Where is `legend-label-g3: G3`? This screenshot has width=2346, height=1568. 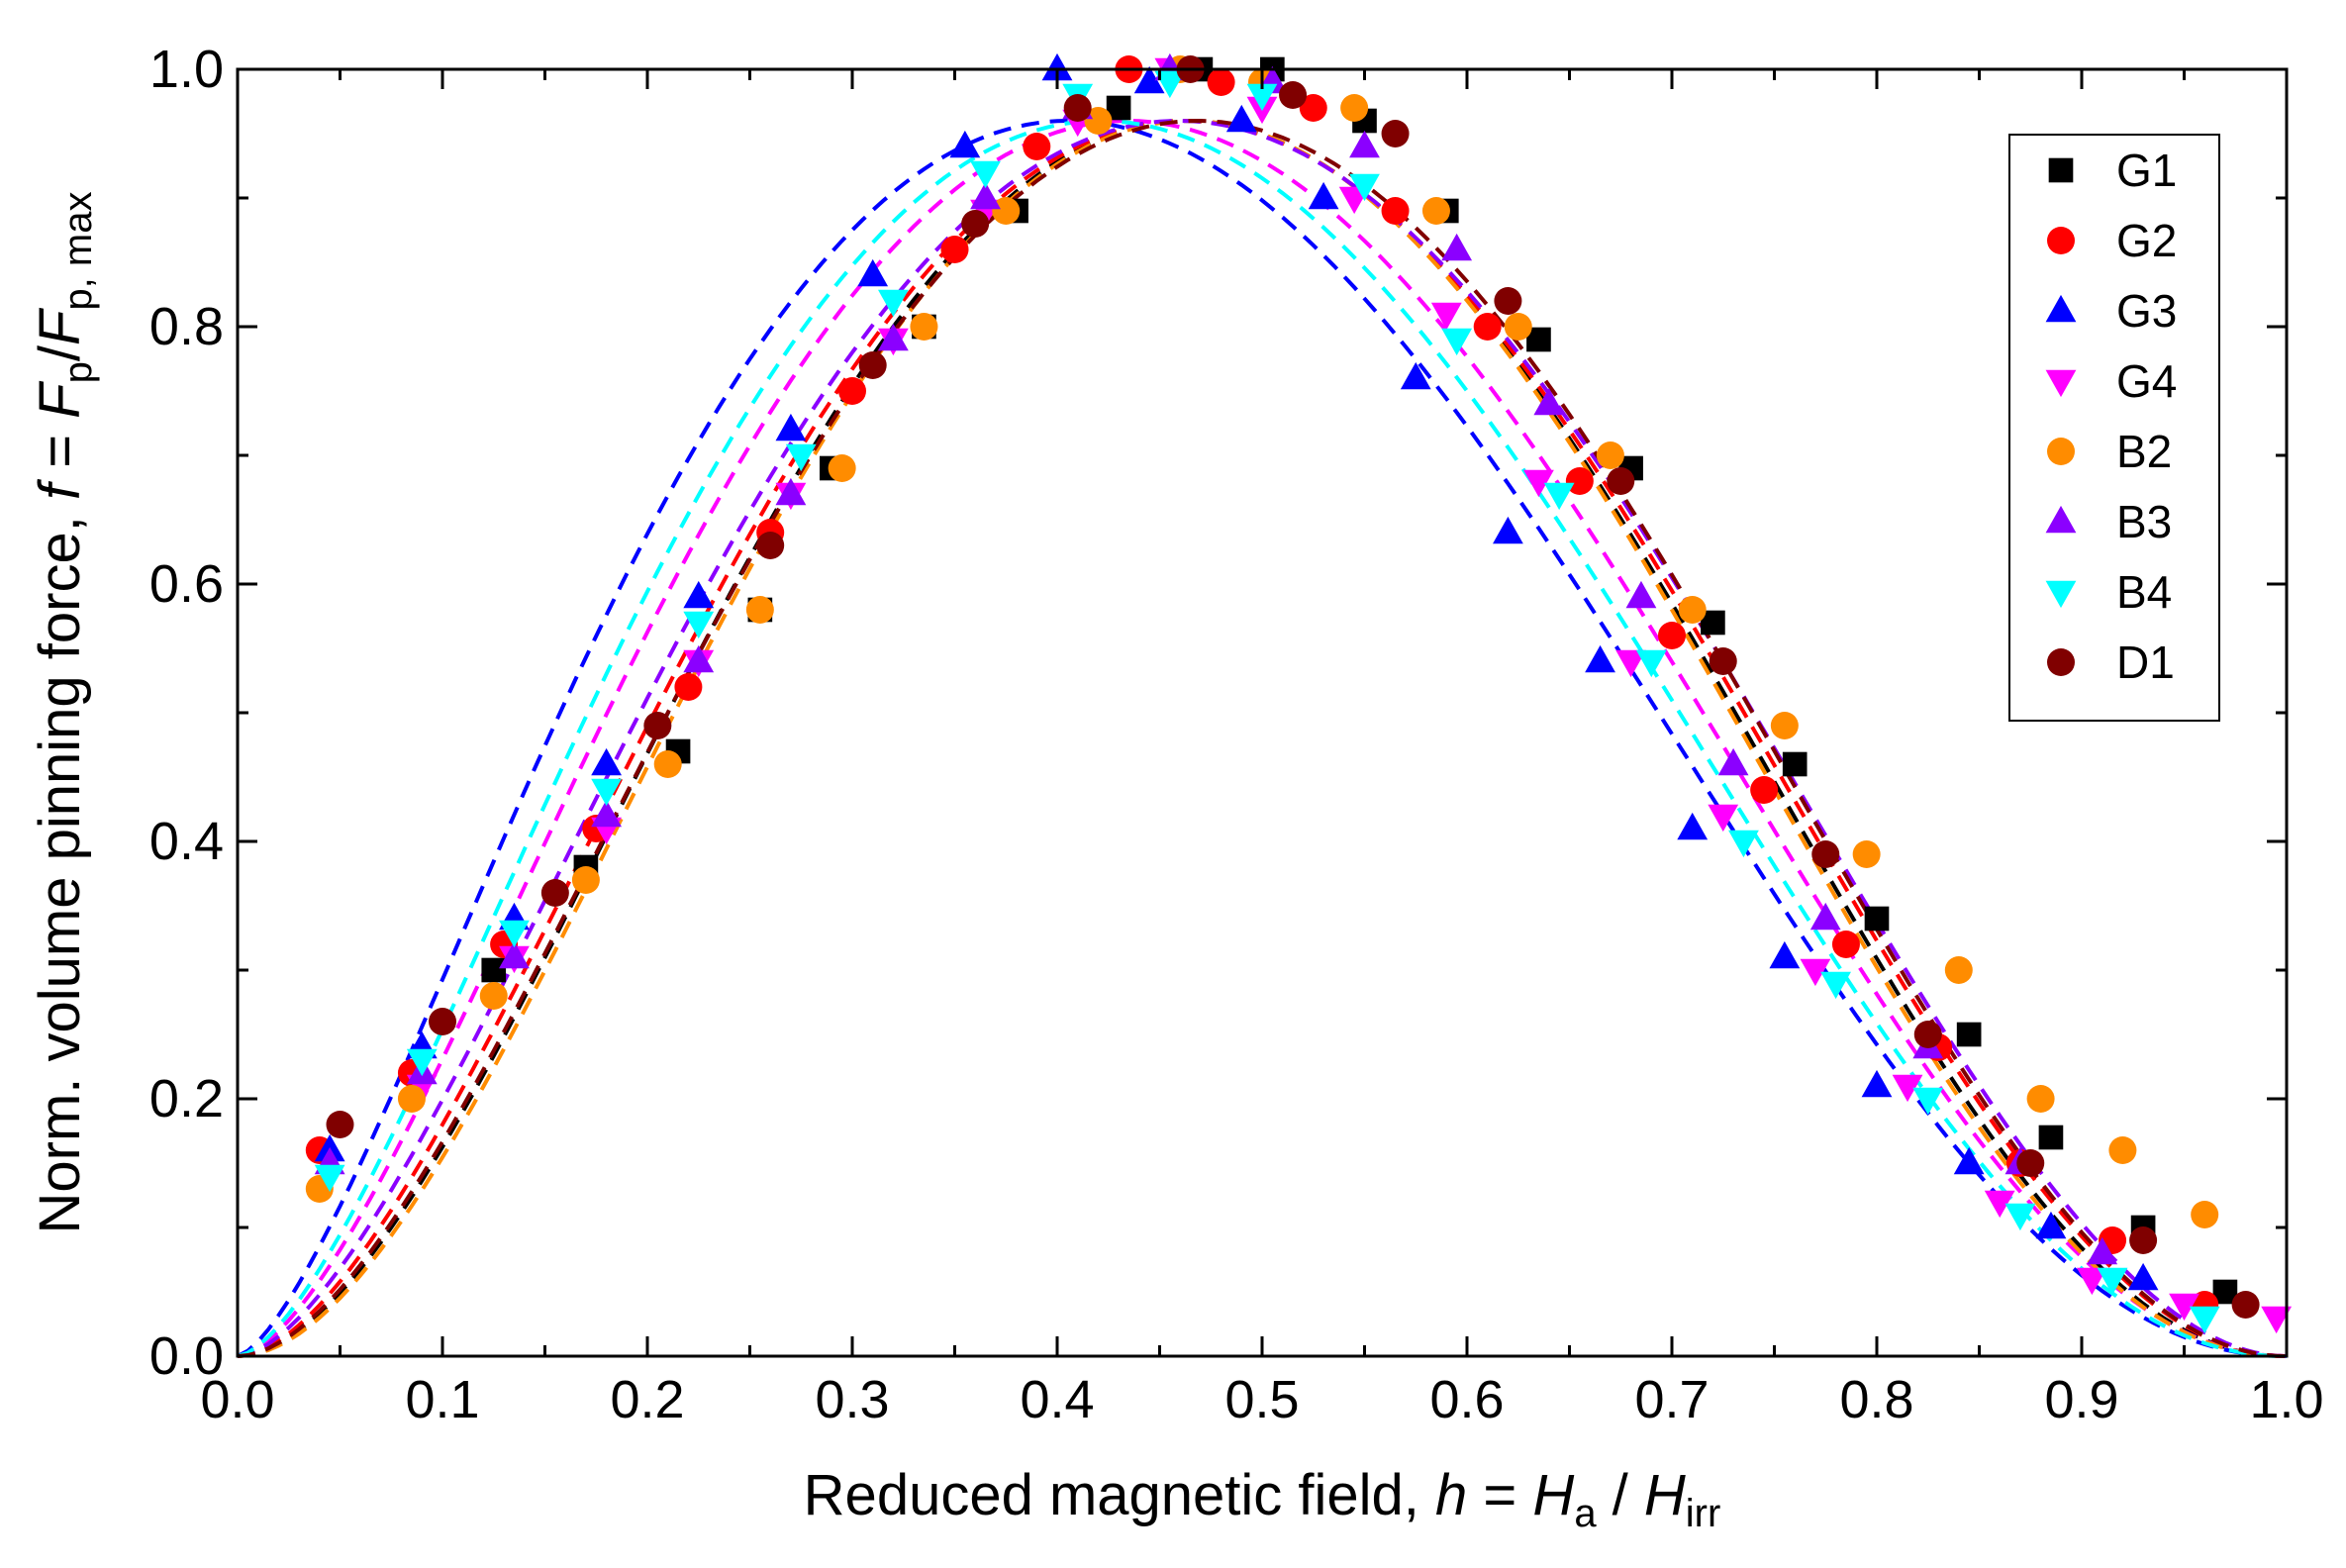 legend-label-g3: G3 is located at coordinates (2146, 311).